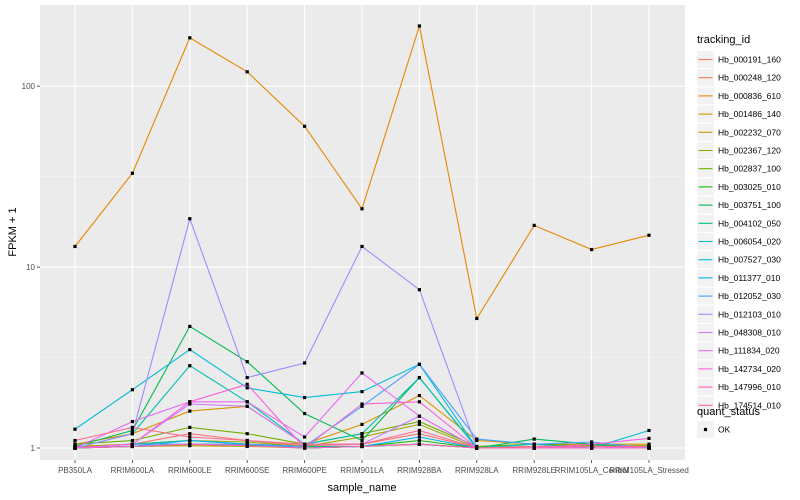 The image size is (800, 500). I want to click on legend-label: Hb_006054_020, so click(749, 242).